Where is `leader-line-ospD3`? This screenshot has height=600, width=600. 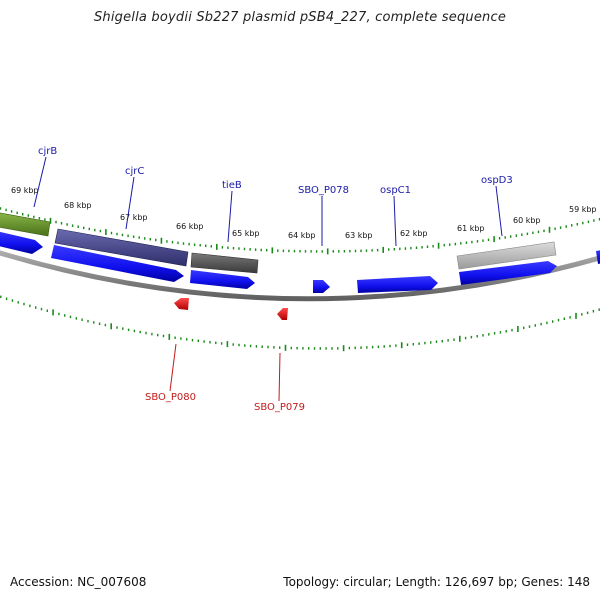
leader-line-ospD3 is located at coordinates (499, 211).